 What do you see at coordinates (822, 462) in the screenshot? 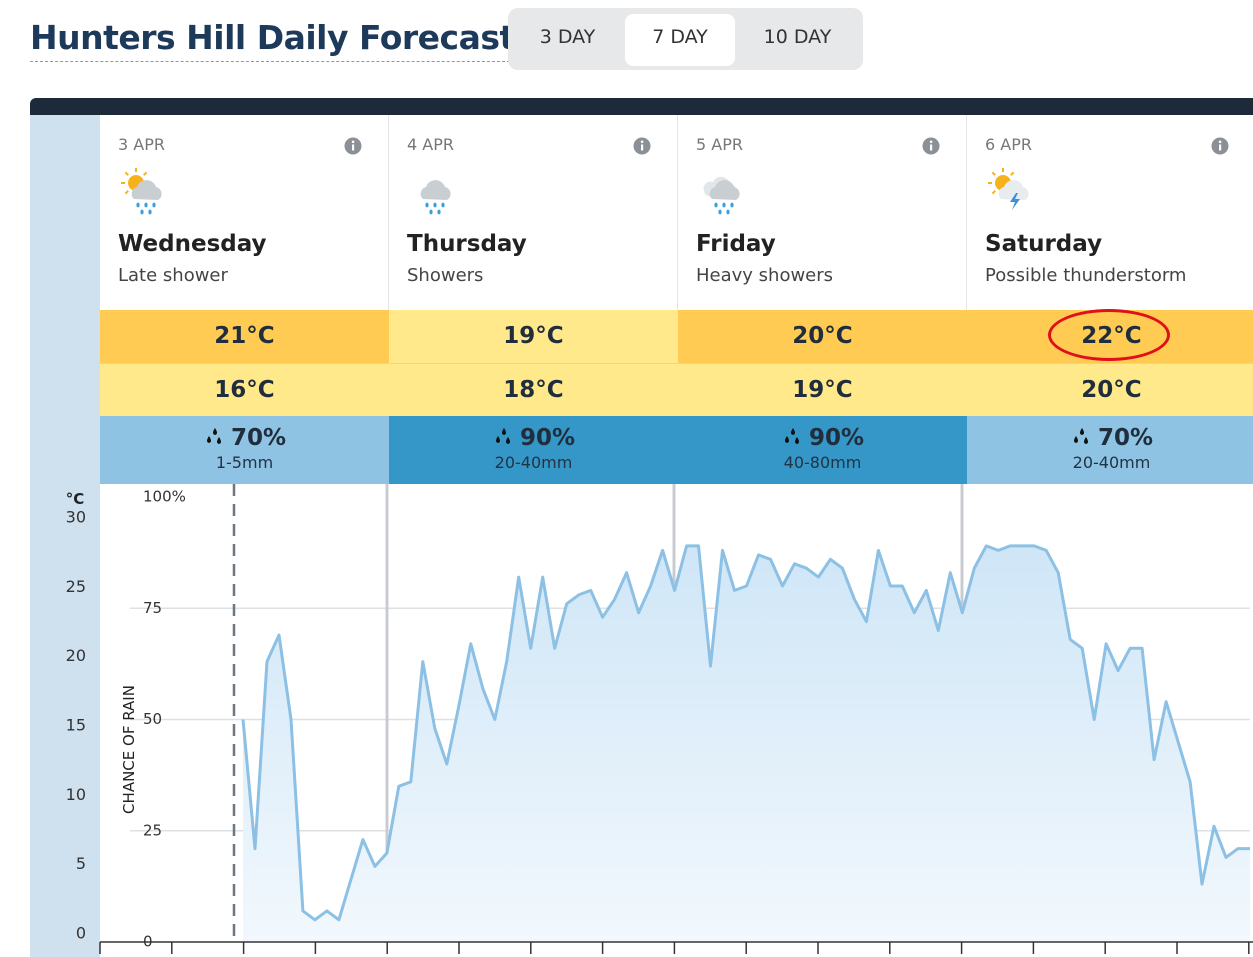
I see `rain-amount: 40-80mm` at bounding box center [822, 462].